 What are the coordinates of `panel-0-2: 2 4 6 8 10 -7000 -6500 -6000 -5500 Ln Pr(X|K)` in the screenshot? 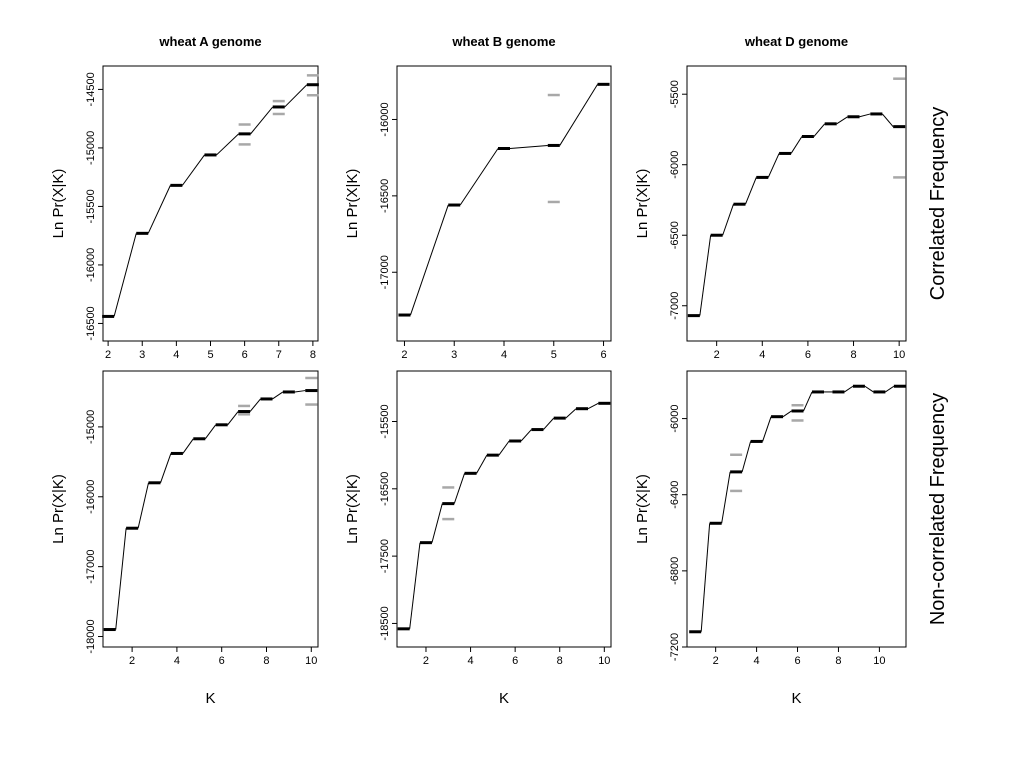 It's located at (770, 213).